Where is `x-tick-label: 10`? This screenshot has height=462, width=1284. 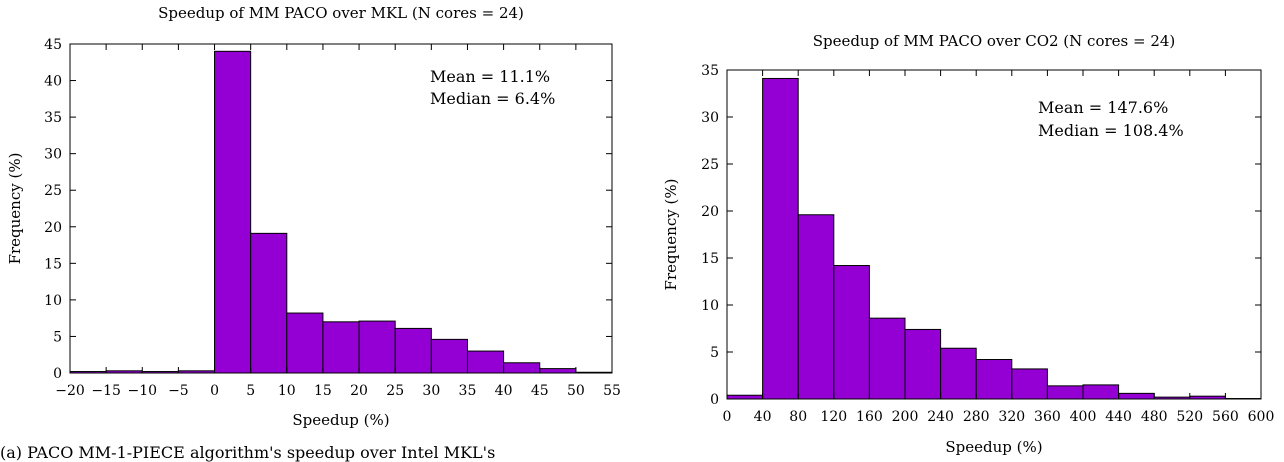
x-tick-label: 10 is located at coordinates (287, 391).